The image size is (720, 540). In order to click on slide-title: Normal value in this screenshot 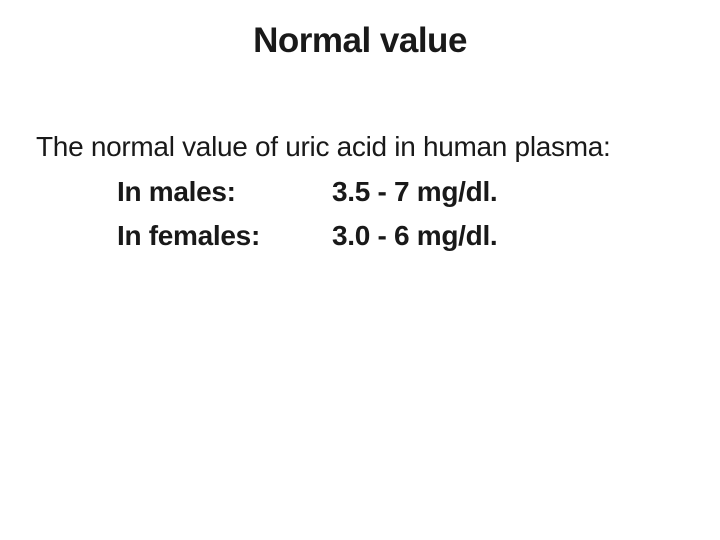, I will do `click(360, 40)`.